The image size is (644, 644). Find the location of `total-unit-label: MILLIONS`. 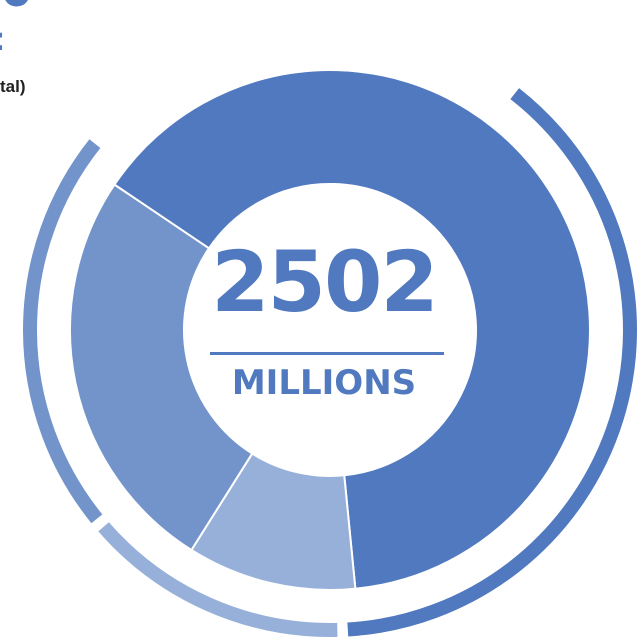

total-unit-label: MILLIONS is located at coordinates (324, 383).